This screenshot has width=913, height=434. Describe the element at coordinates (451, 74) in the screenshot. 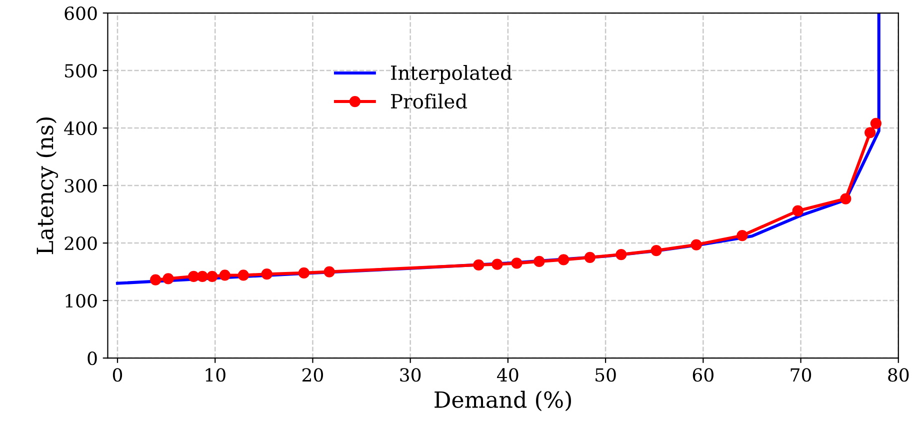

I see `legend-label: Interpolated` at that location.